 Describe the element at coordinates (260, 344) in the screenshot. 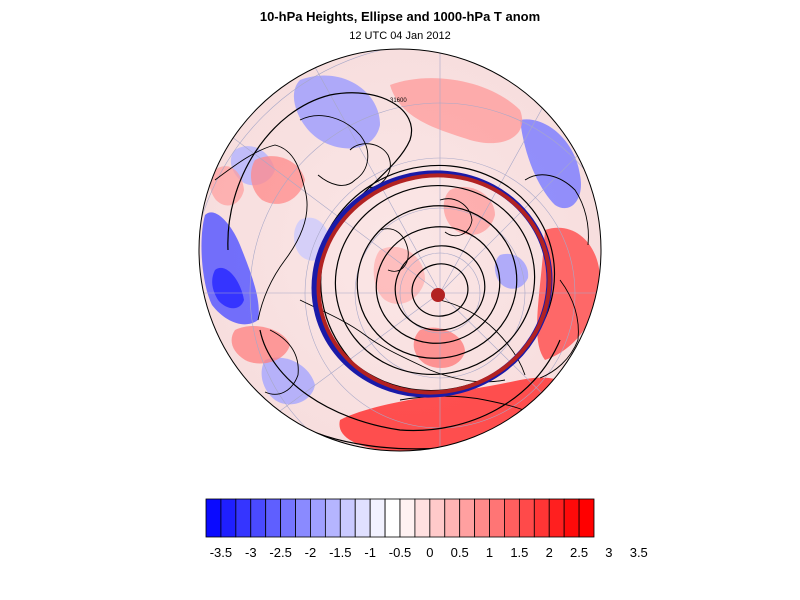

I see `red-anomaly-southwest` at that location.